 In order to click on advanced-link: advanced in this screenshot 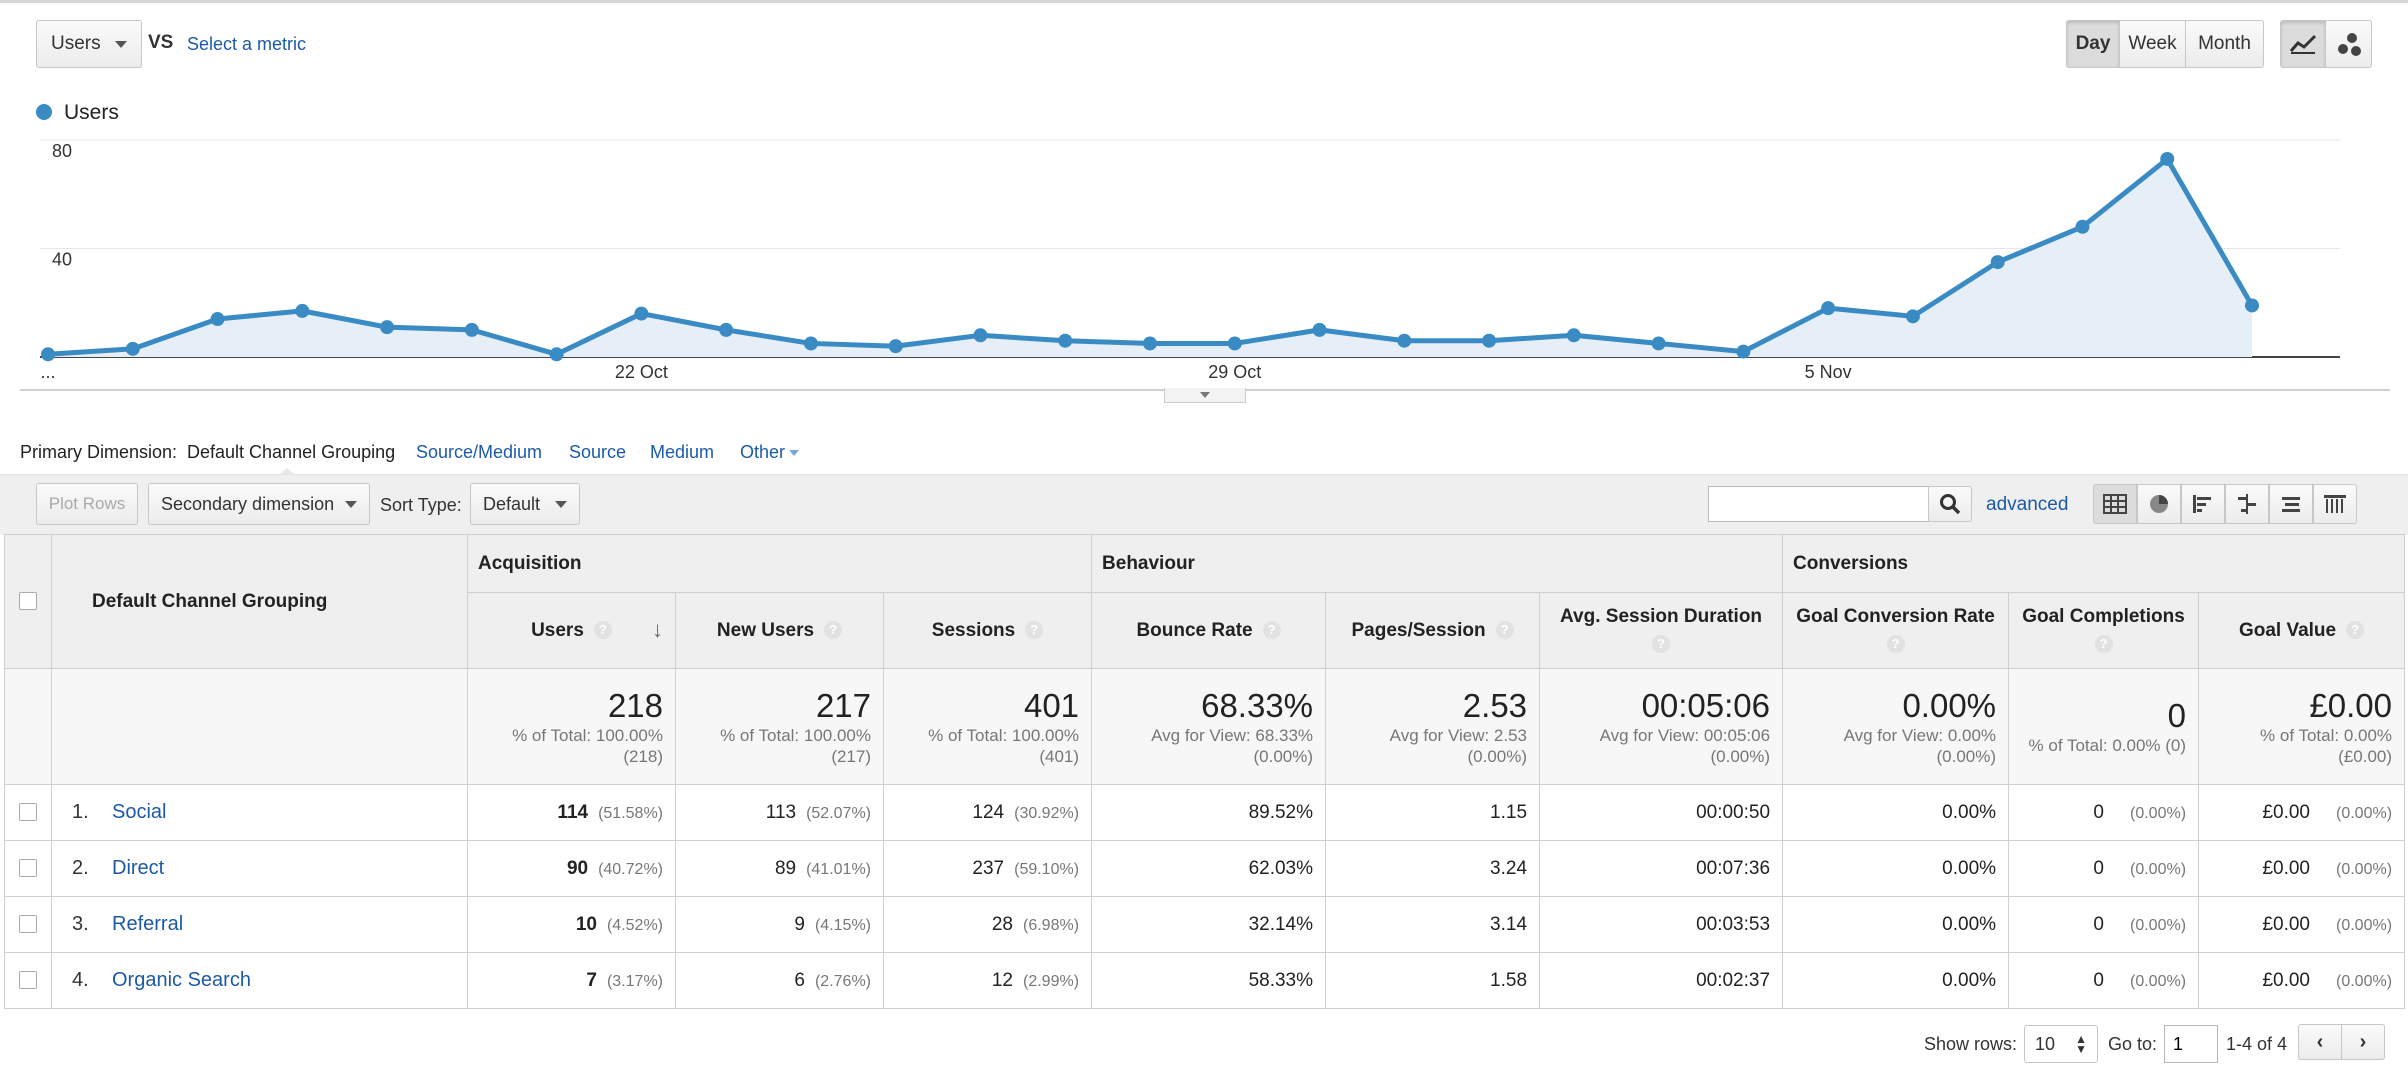, I will do `click(2027, 504)`.